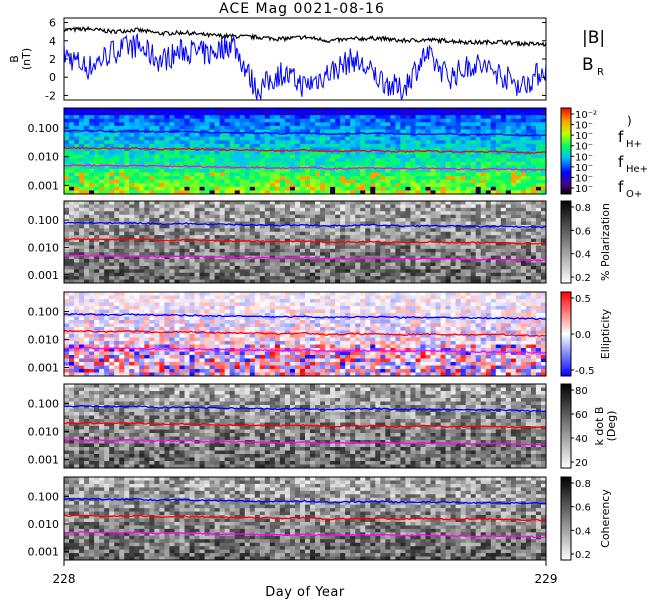  Describe the element at coordinates (44, 220) in the screenshot. I see `y-tick-label: 0.100` at that location.